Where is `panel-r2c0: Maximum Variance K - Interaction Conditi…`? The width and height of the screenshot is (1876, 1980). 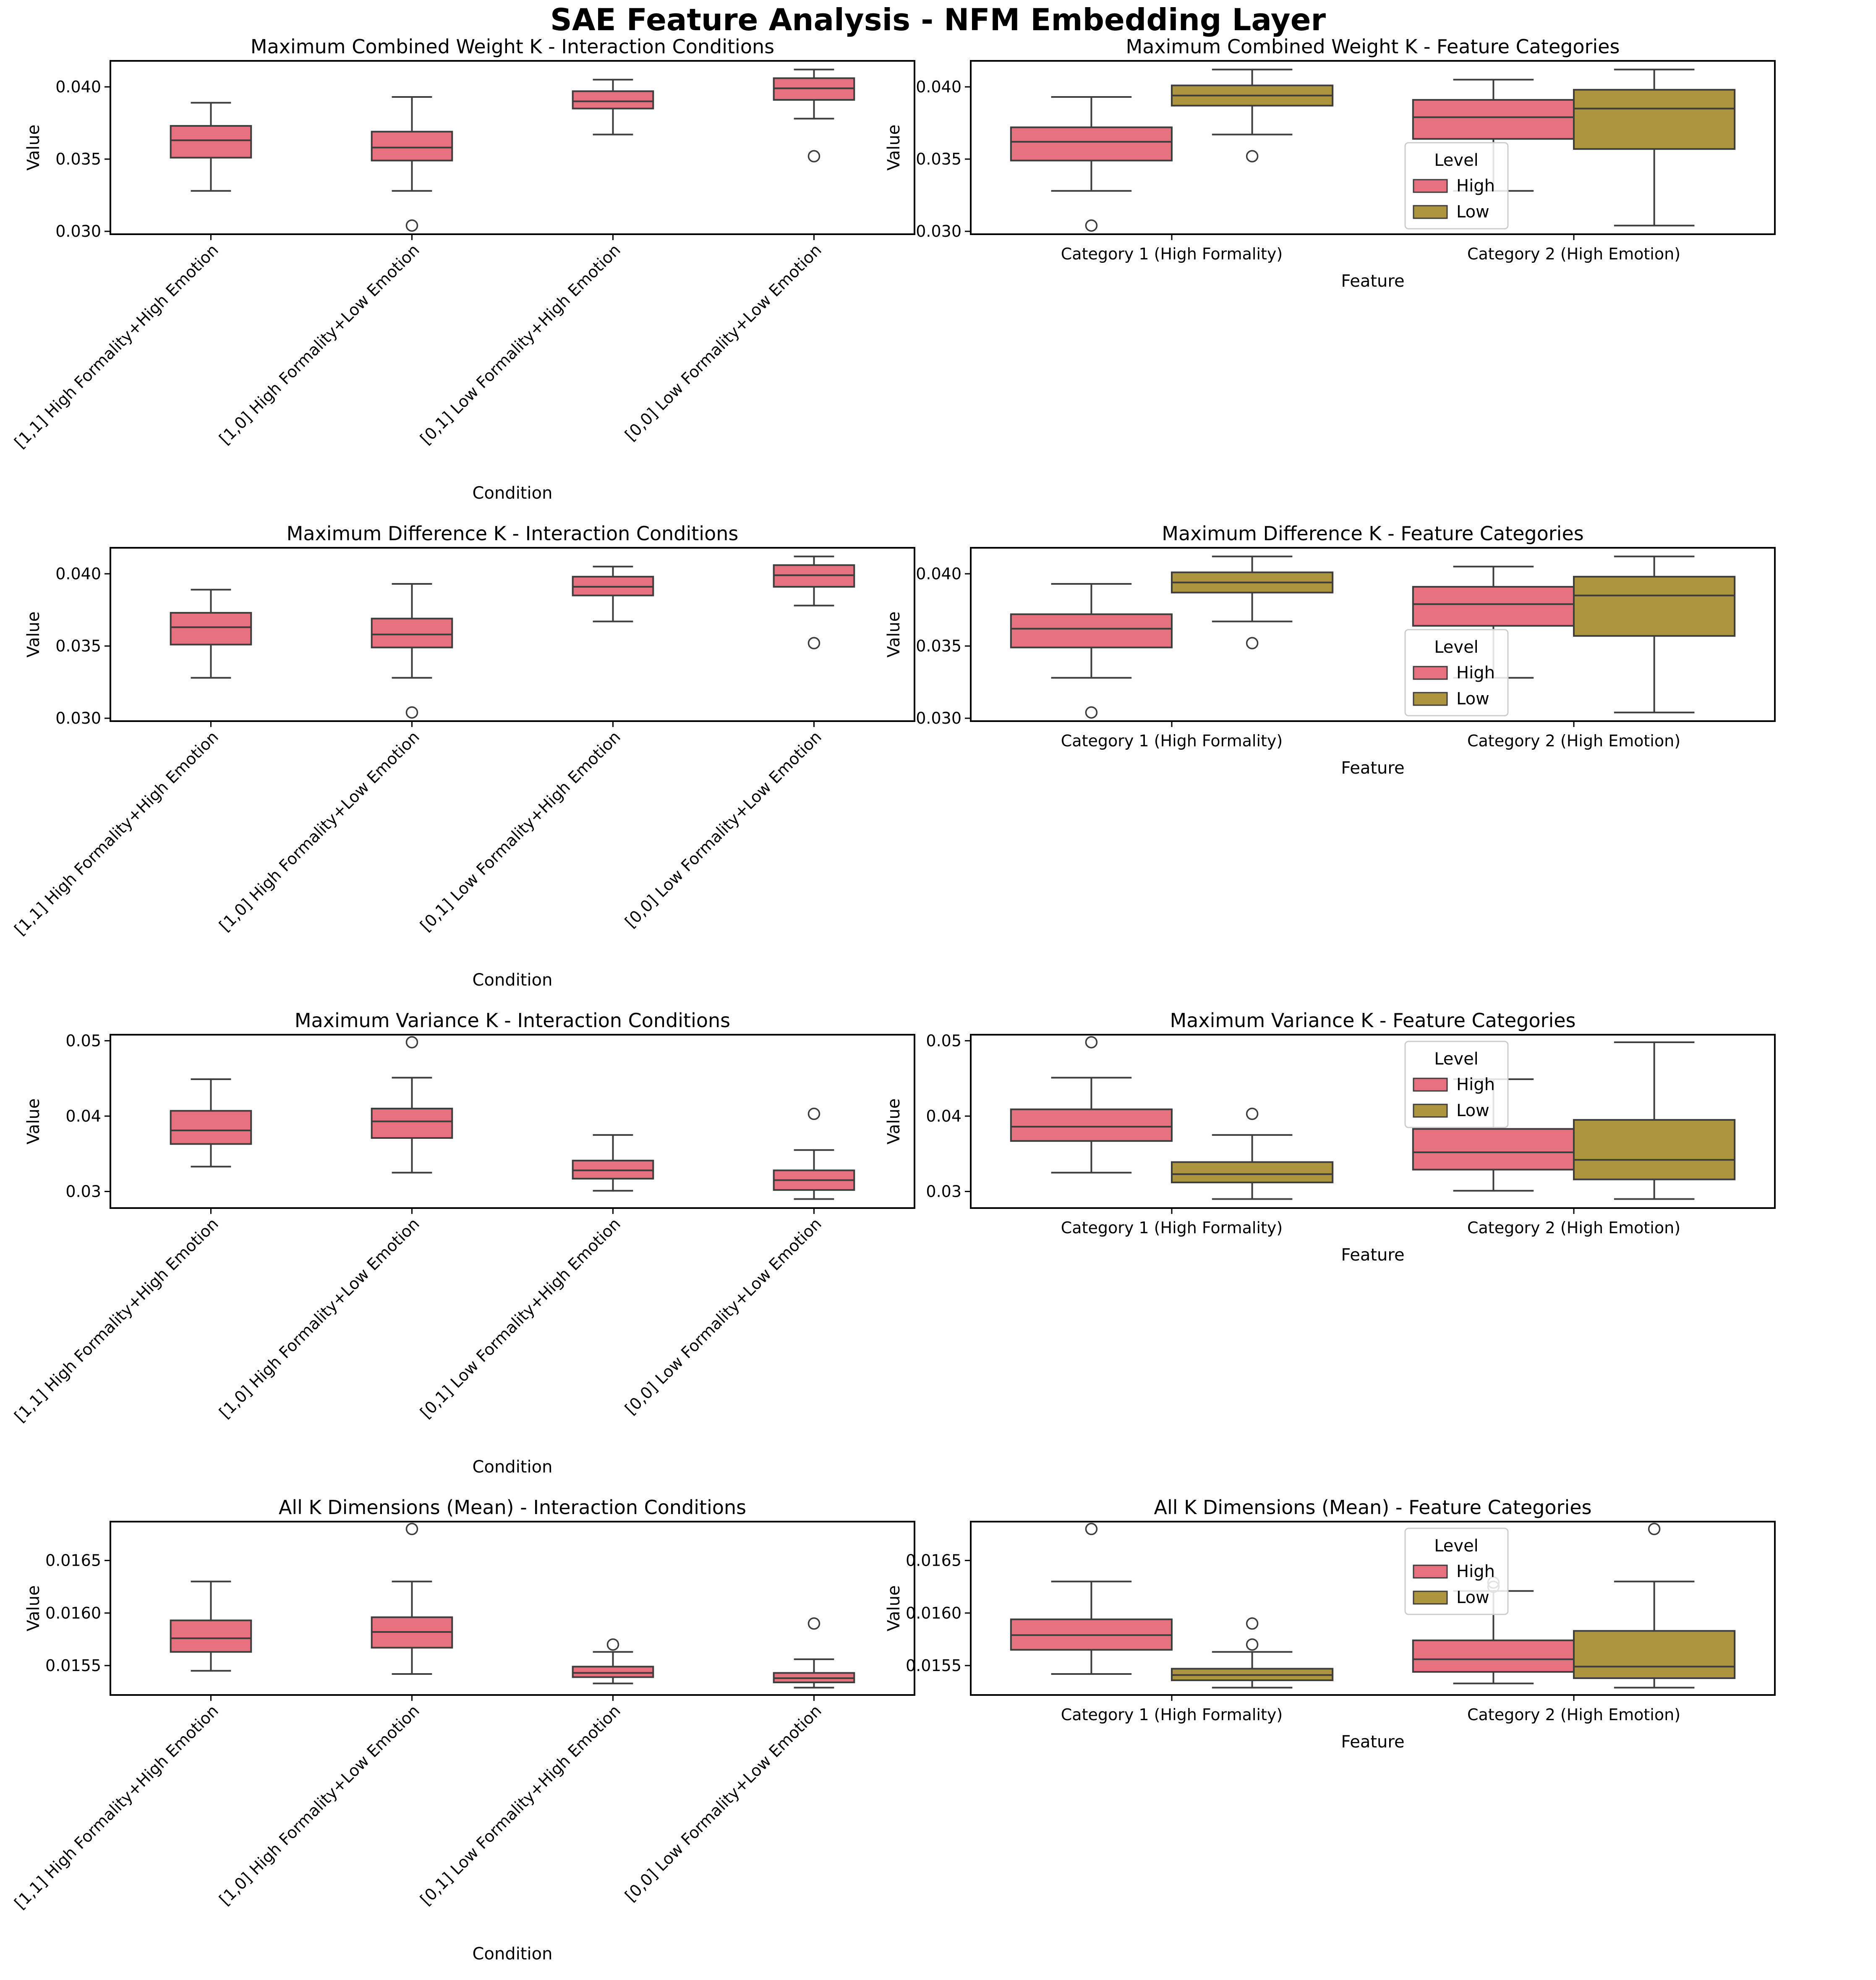
panel-r2c0: Maximum Variance K - Interaction Conditi… is located at coordinates (463, 1243).